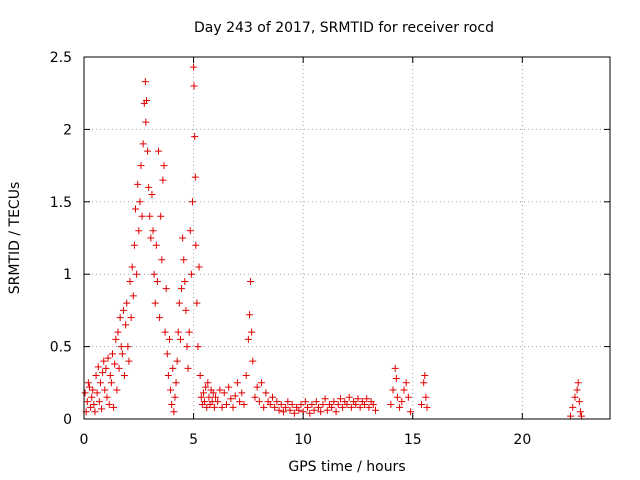  Describe the element at coordinates (61, 58) in the screenshot. I see `y-tick-label: 2.5` at that location.